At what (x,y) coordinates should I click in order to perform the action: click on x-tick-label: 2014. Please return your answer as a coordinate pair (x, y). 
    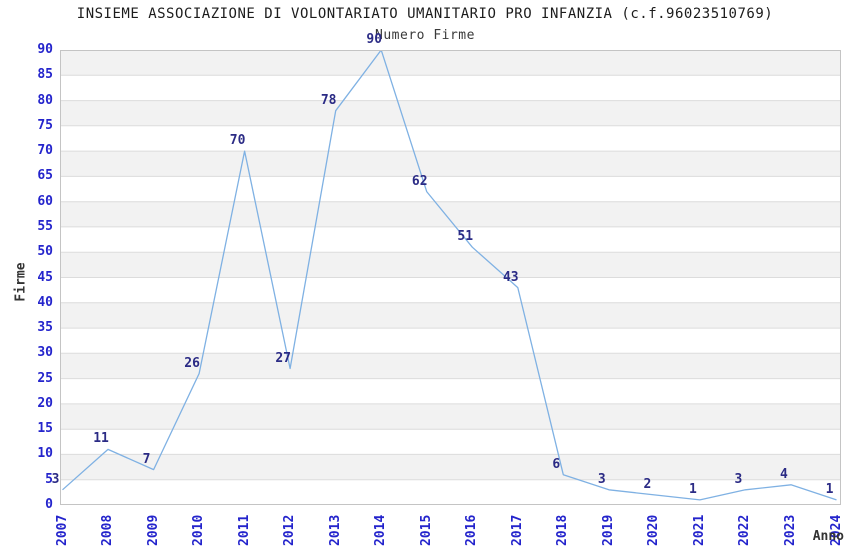
    Looking at the image, I should click on (381, 530).